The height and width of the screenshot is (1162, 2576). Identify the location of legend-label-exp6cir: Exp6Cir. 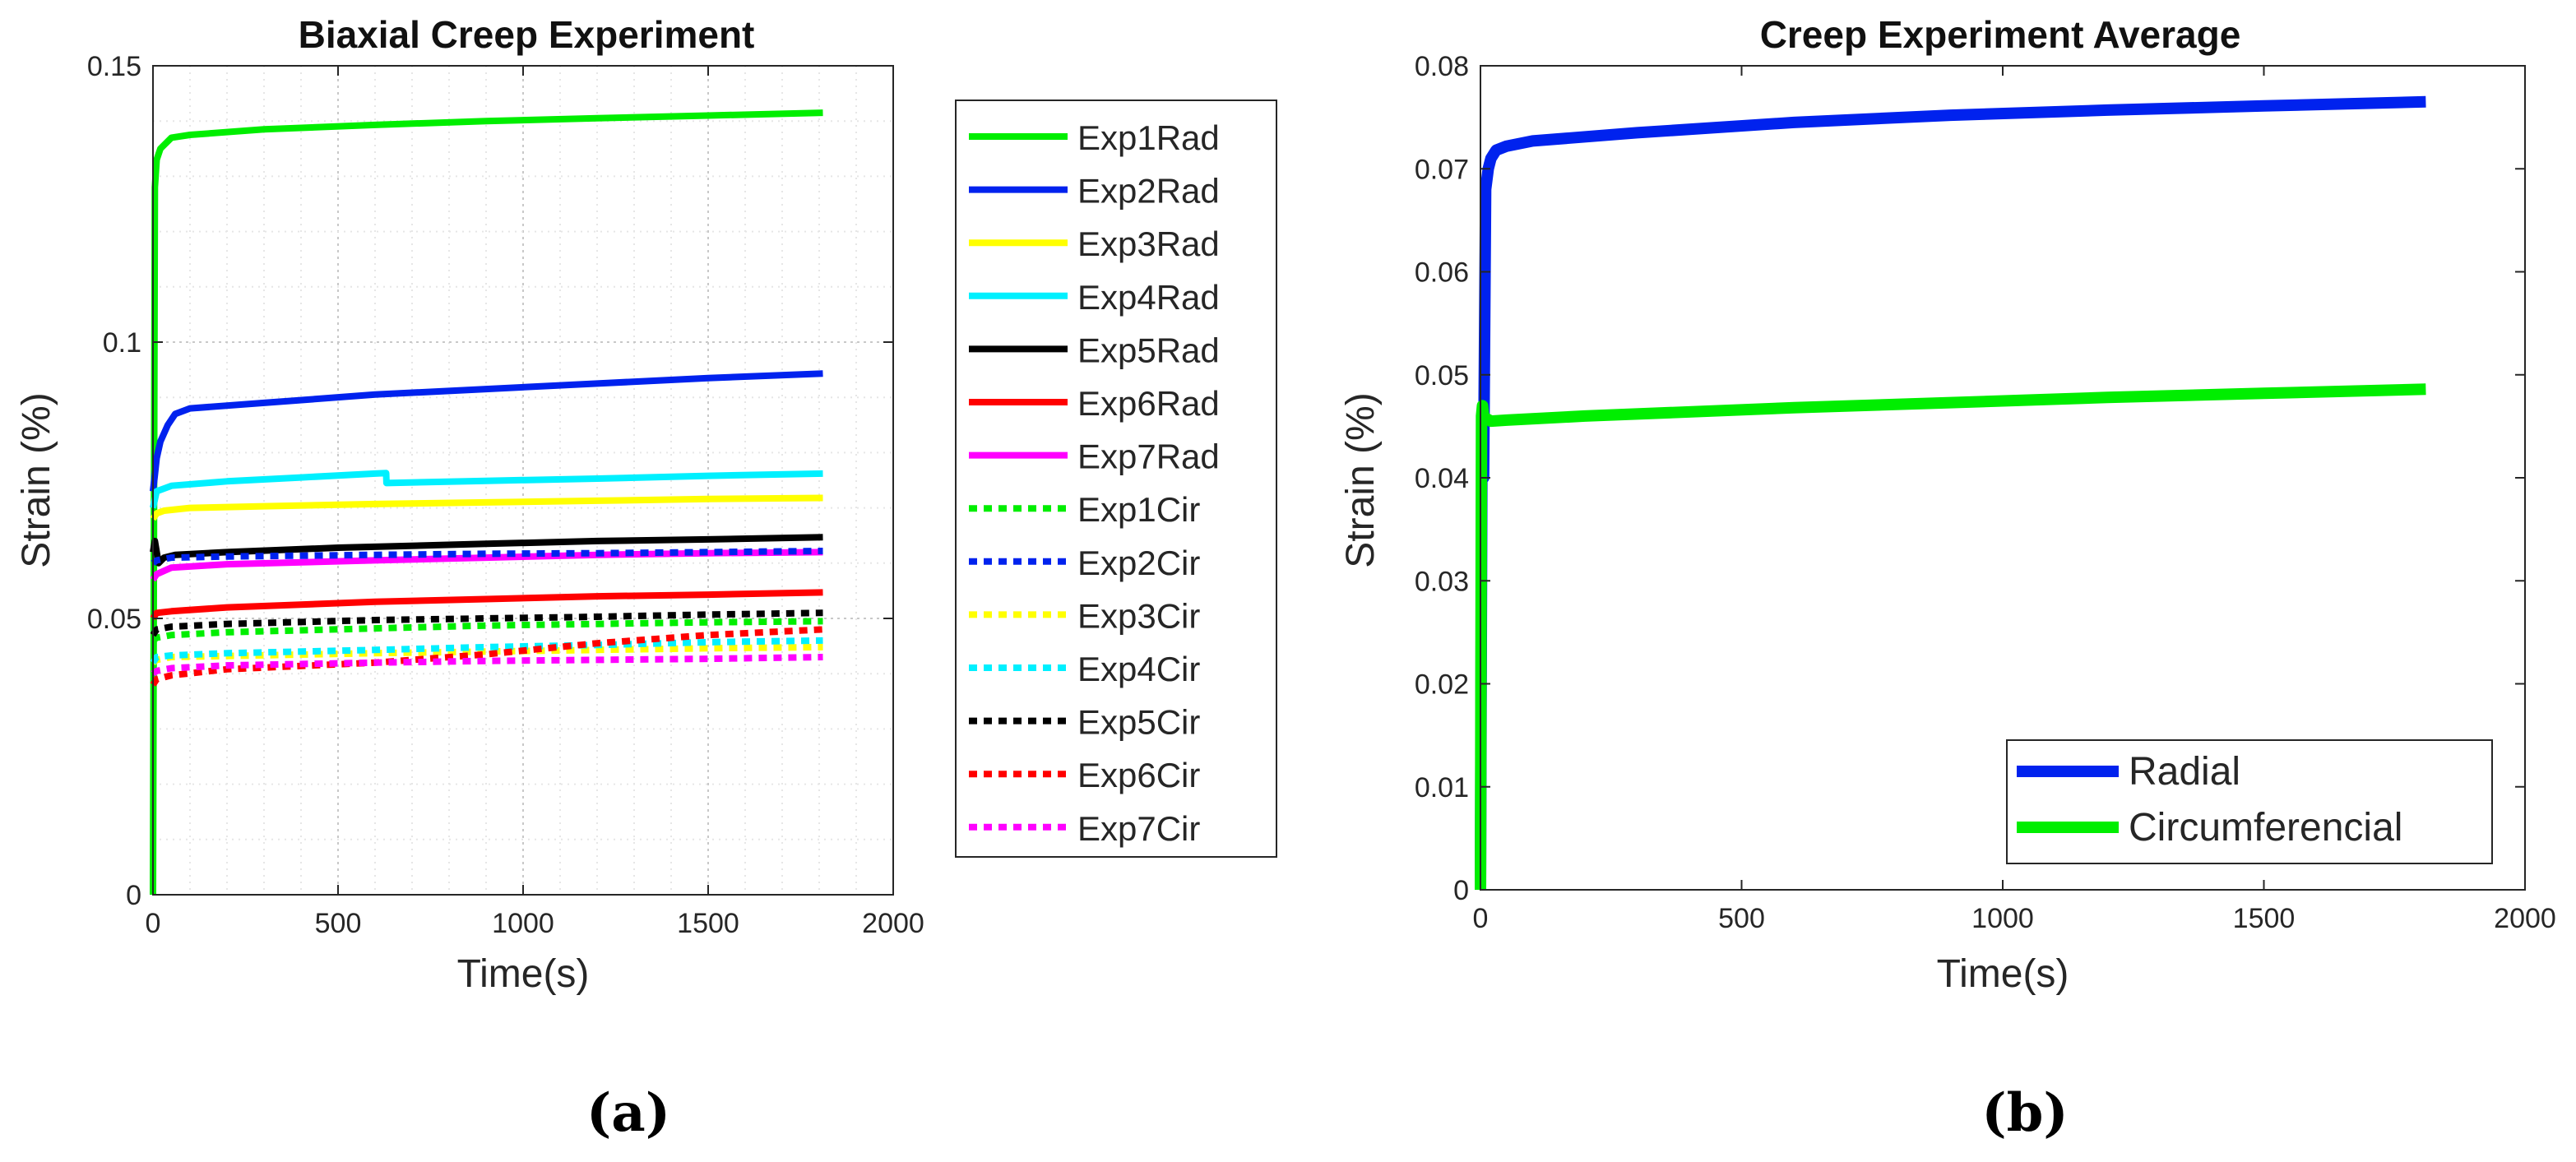
(1138, 775).